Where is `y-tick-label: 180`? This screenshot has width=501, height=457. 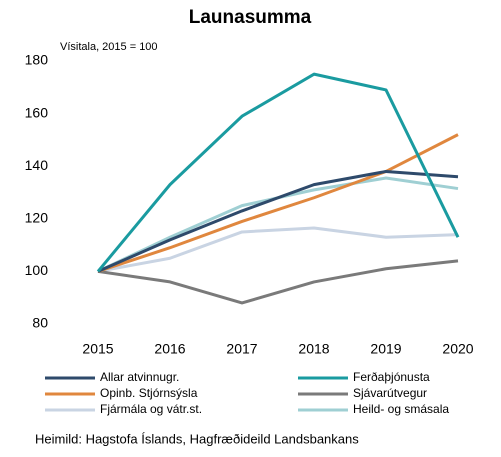 y-tick-label: 180 is located at coordinates (37, 60).